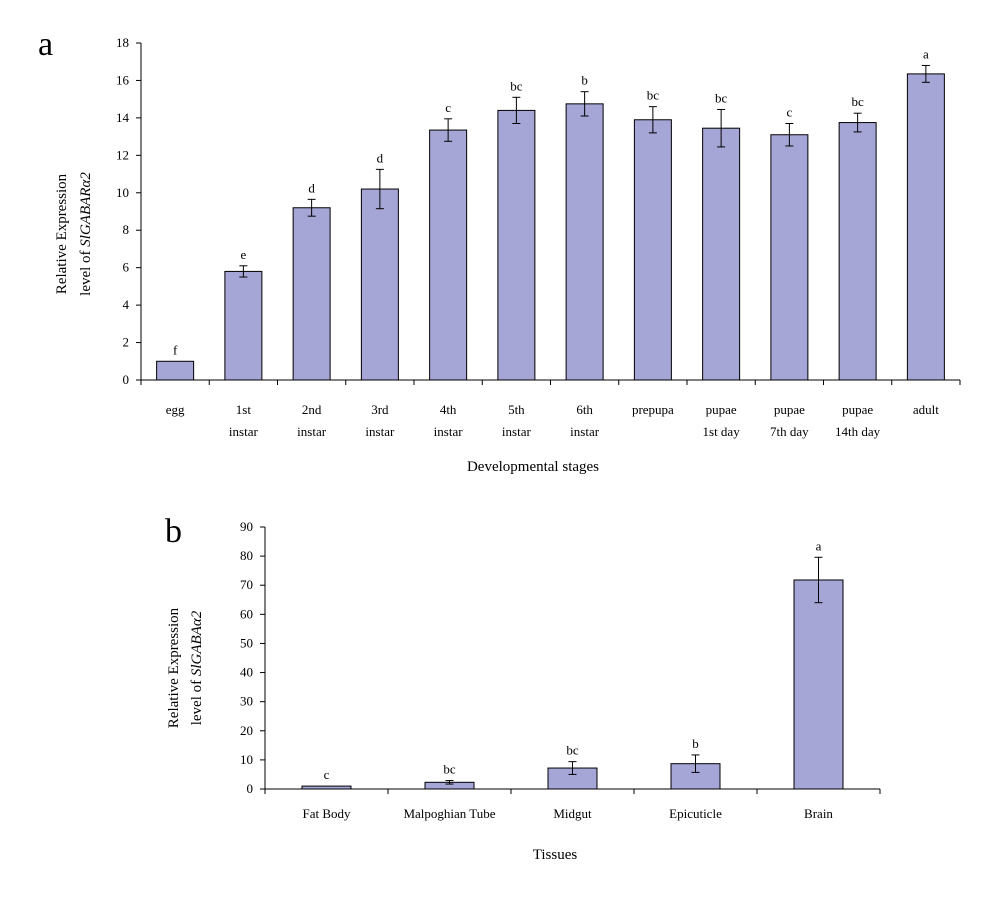  Describe the element at coordinates (246, 730) in the screenshot. I see `y-tick-label: 20` at that location.